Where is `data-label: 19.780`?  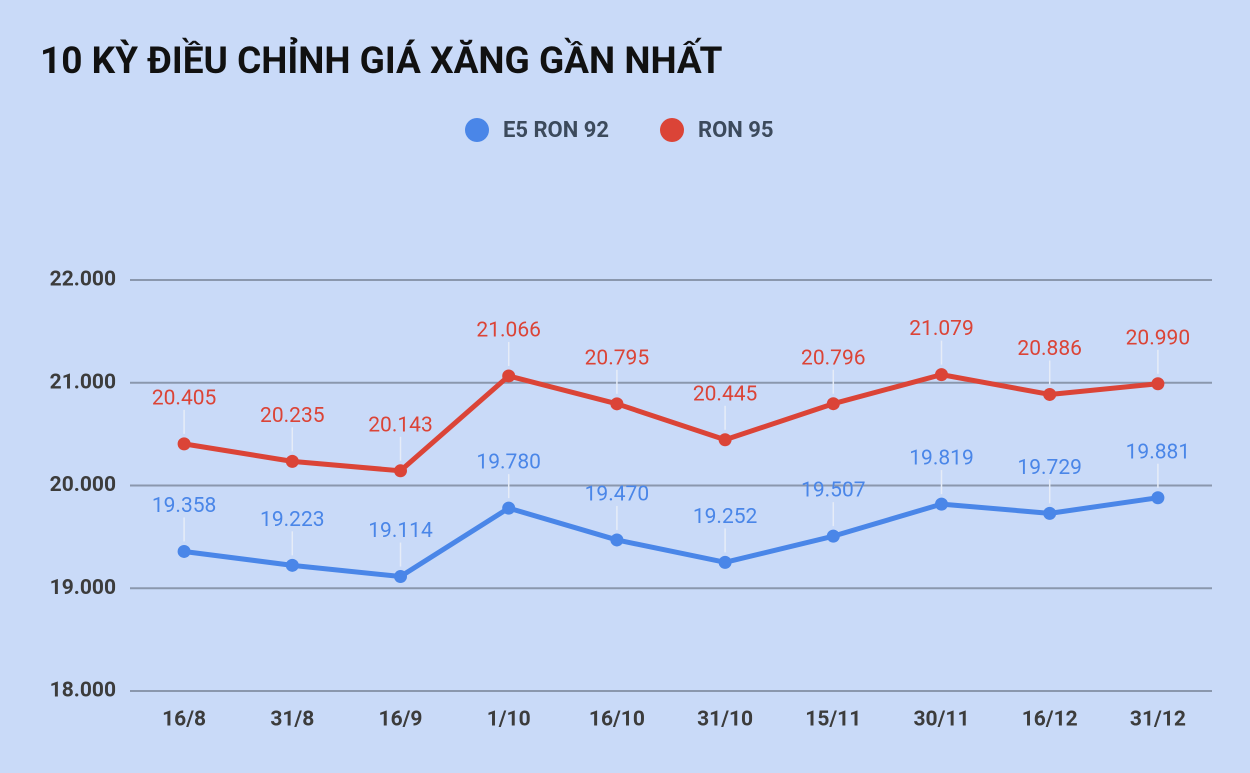 data-label: 19.780 is located at coordinates (508, 463).